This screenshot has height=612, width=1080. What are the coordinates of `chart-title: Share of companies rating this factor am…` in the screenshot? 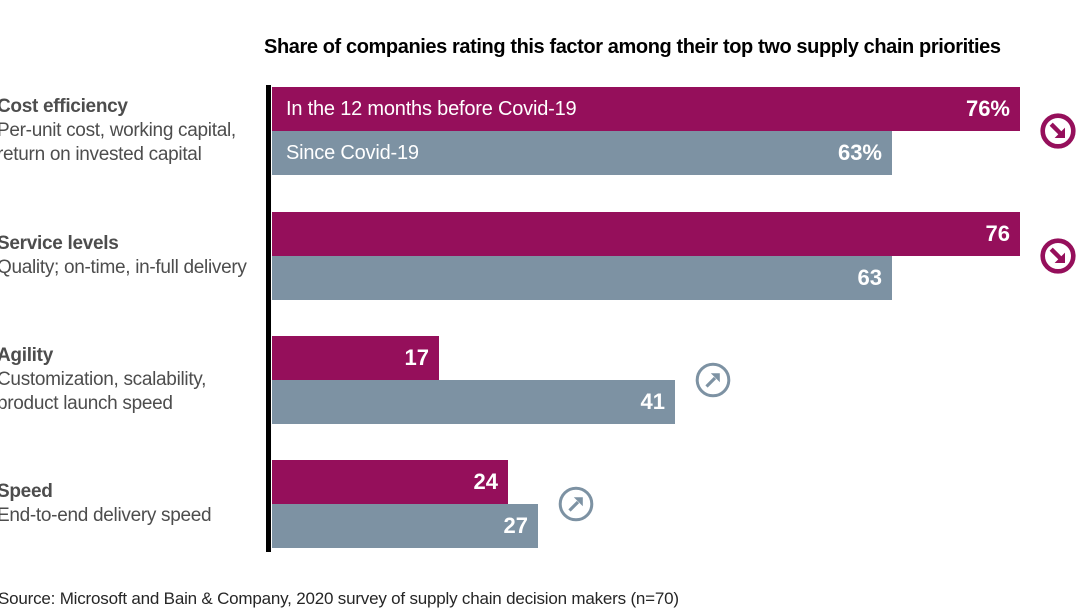 It's located at (632, 47).